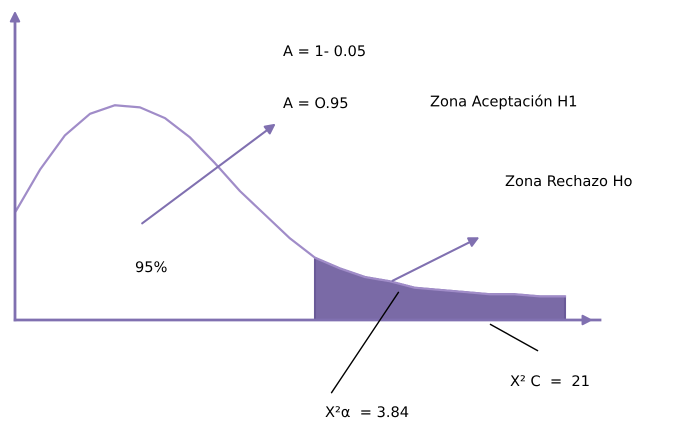 This screenshot has width=673, height=434. Describe the element at coordinates (324, 50) in the screenshot. I see `text: A = 1- 0.05` at that location.